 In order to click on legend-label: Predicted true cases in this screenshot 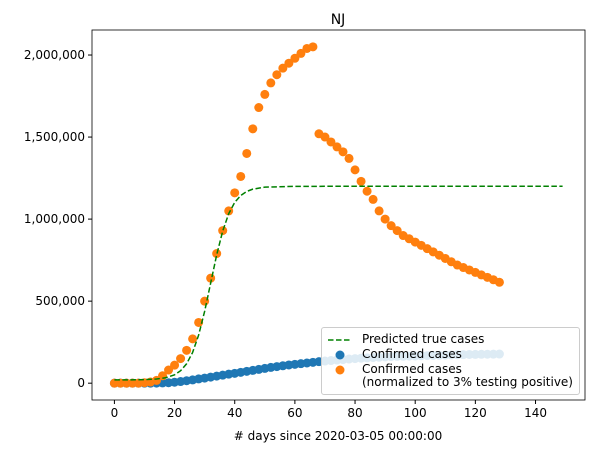, I will do `click(423, 339)`.